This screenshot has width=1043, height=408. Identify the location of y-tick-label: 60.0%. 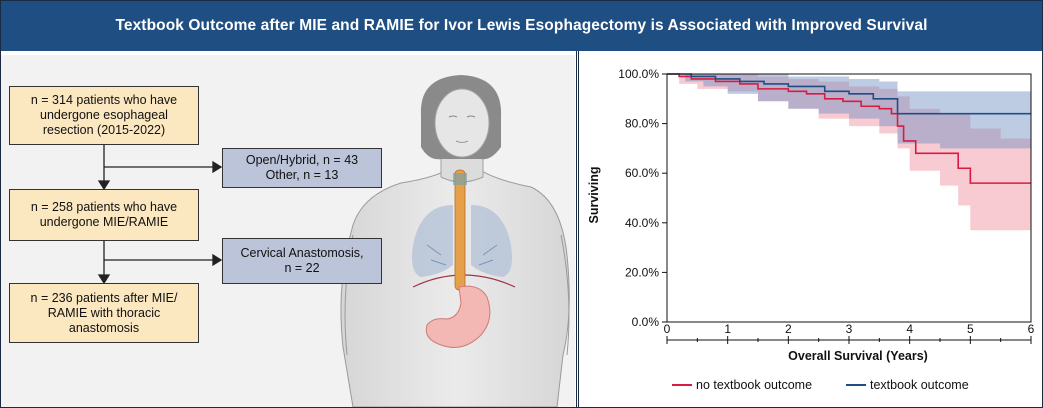
(642, 173).